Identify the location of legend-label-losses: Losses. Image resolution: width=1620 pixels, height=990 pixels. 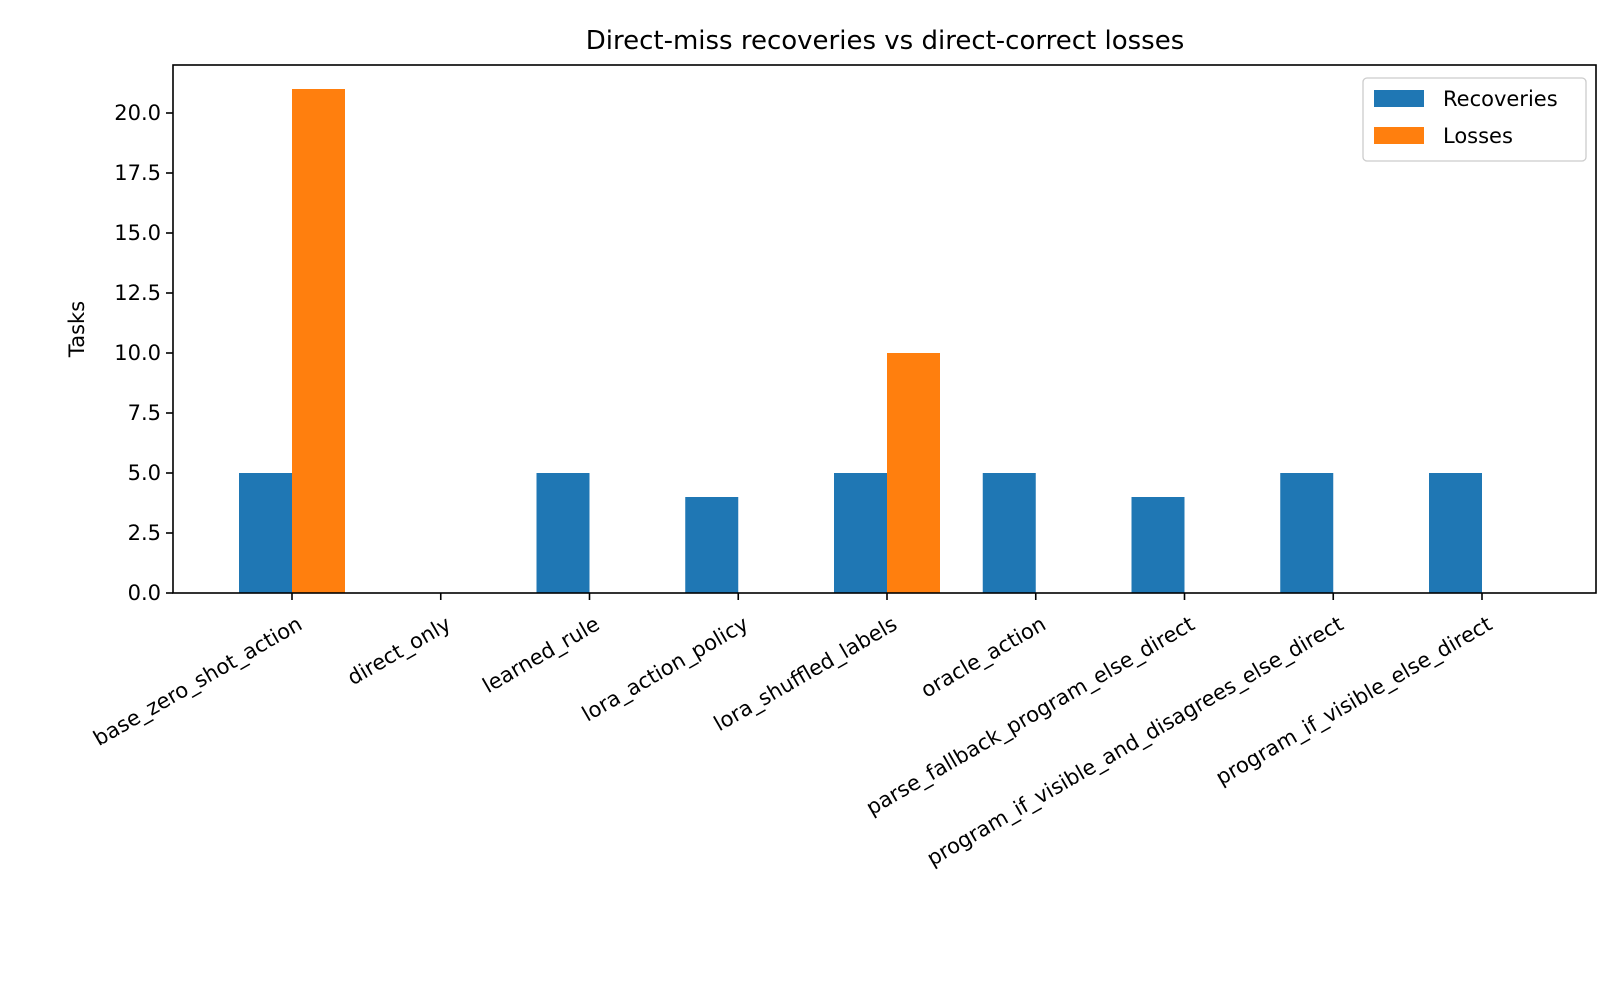
(1478, 136).